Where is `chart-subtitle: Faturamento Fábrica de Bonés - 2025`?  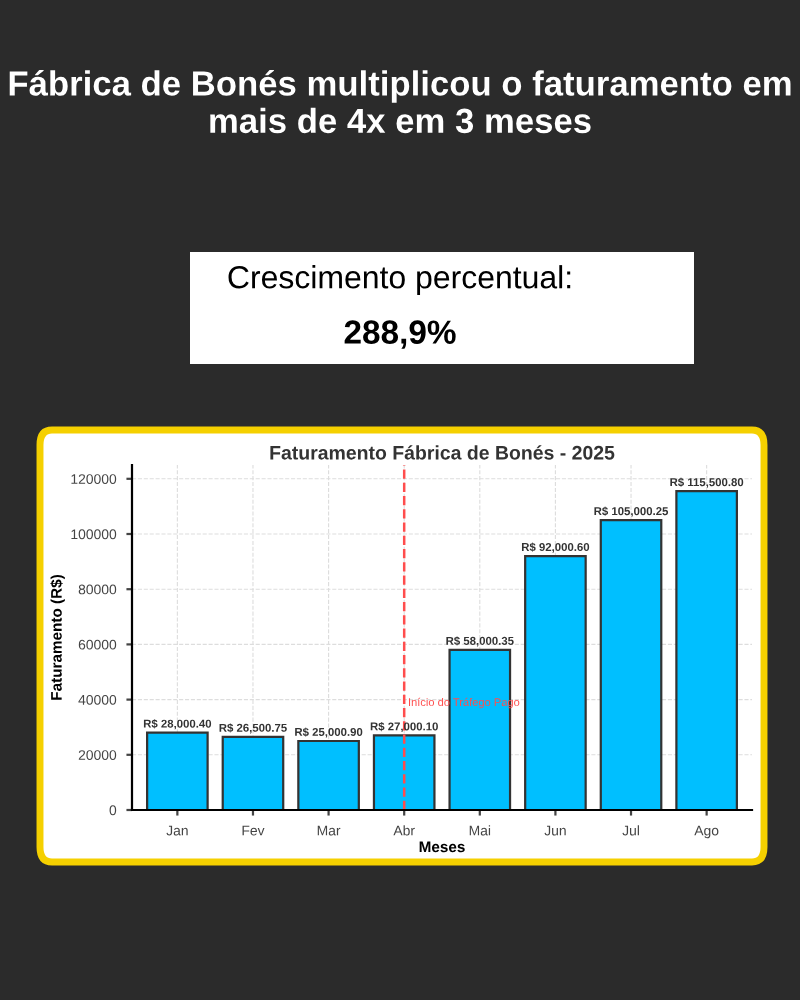 chart-subtitle: Faturamento Fábrica de Bonés - 2025 is located at coordinates (442, 452).